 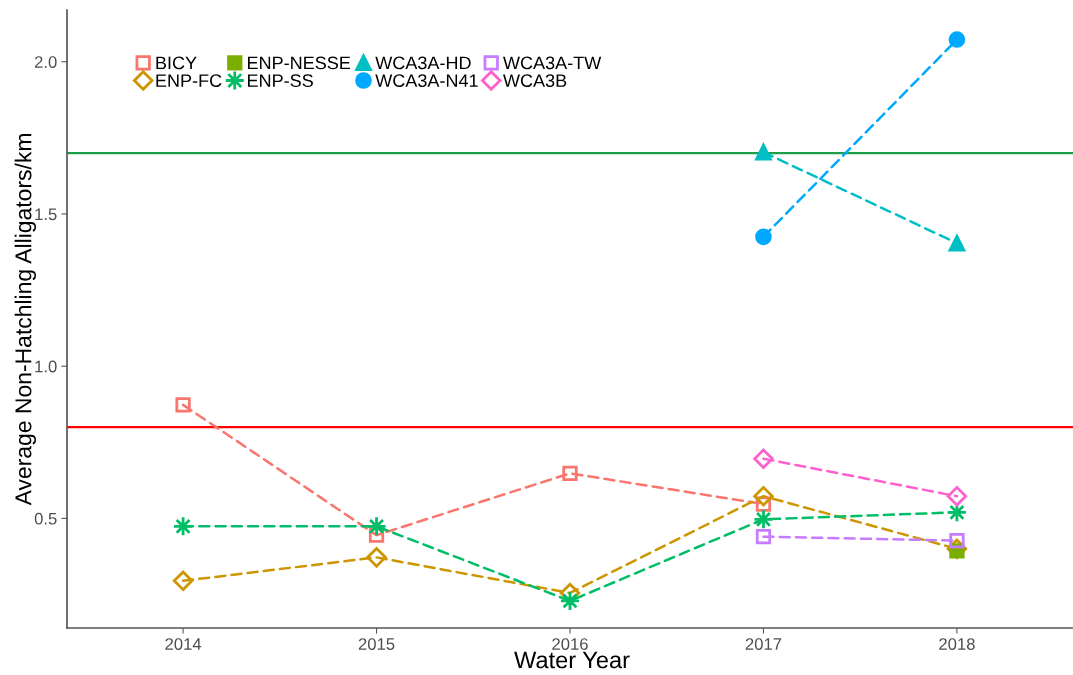 What do you see at coordinates (535, 81) in the screenshot?
I see `legend-label: WCA3B` at bounding box center [535, 81].